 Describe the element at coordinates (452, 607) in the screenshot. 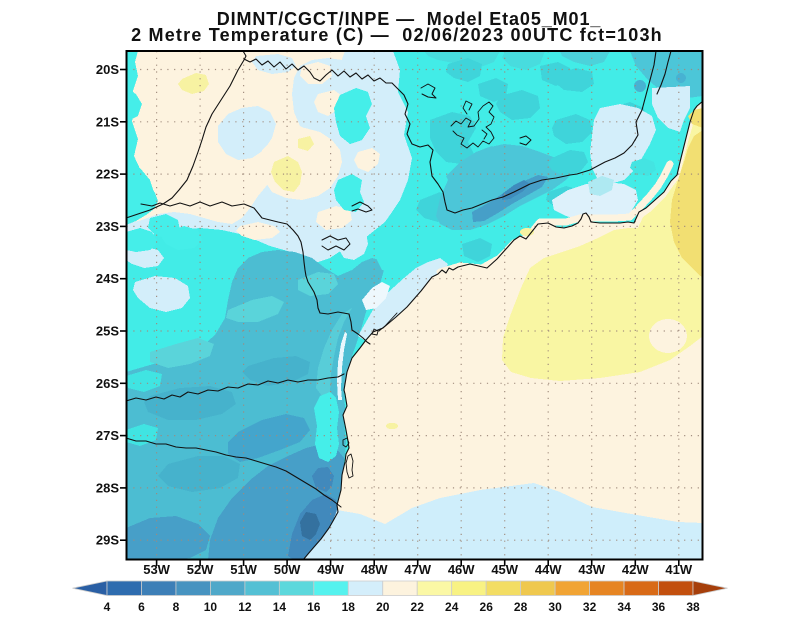

I see `svg-text: 24` at that location.